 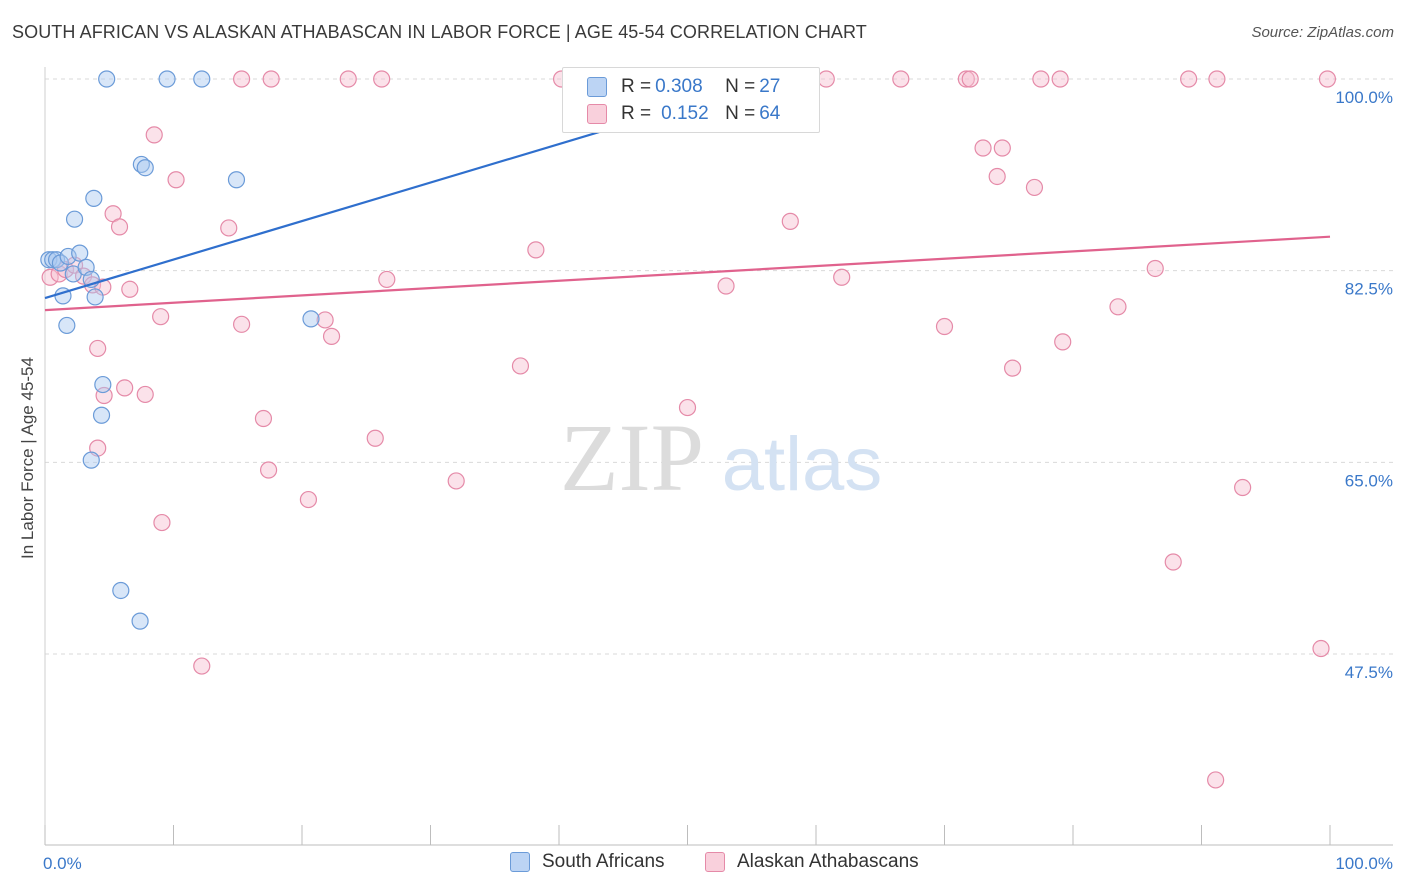 I want to click on watermark-atlas: atlas, so click(x=802, y=464).